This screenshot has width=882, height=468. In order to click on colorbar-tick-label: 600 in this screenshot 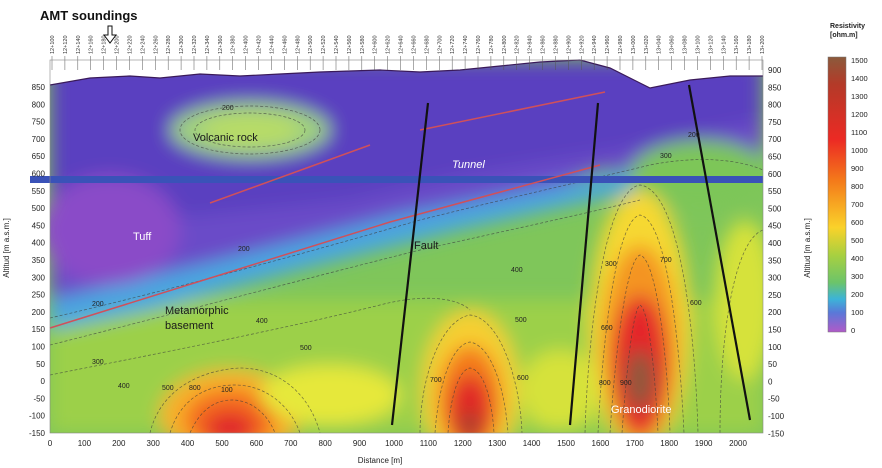, I will do `click(857, 222)`.